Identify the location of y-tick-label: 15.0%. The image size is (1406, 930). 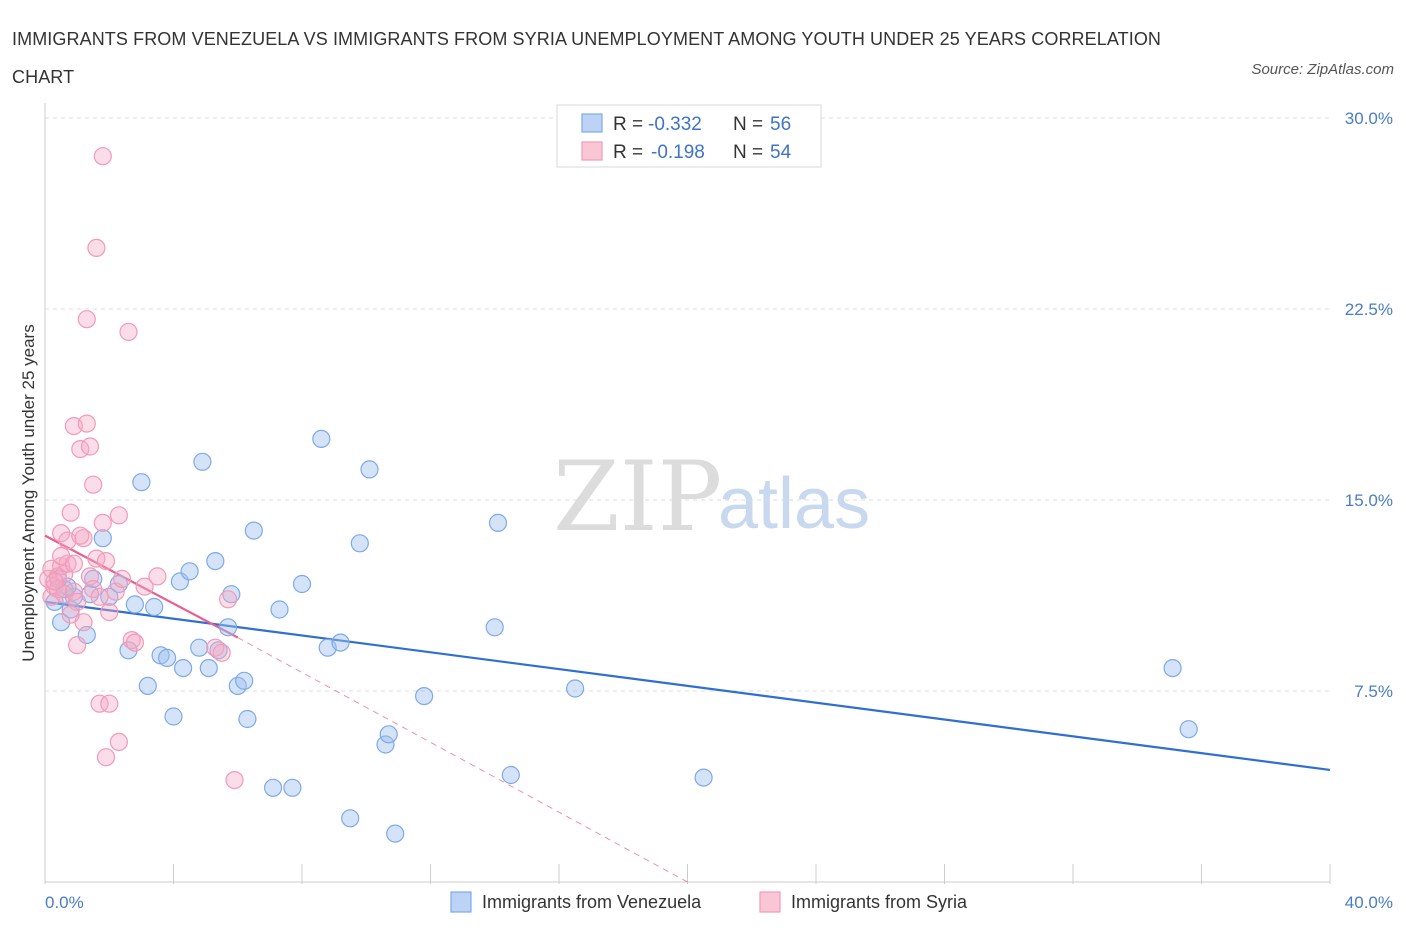
(1369, 500).